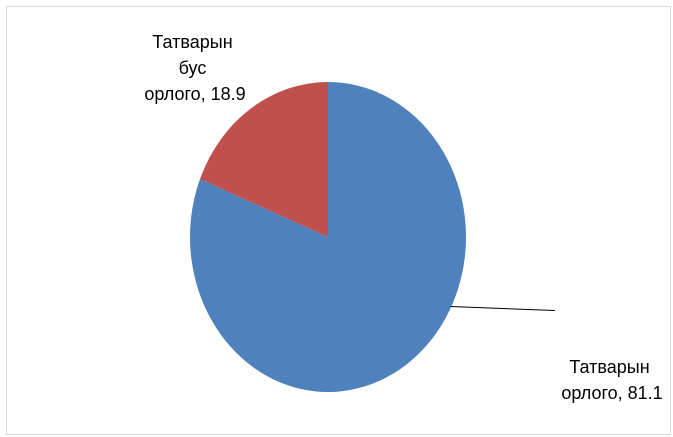 This screenshot has width=673, height=437. Describe the element at coordinates (611, 380) in the screenshot. I see `data-label-tax-revenue: Татварын орлого, 81.1` at that location.